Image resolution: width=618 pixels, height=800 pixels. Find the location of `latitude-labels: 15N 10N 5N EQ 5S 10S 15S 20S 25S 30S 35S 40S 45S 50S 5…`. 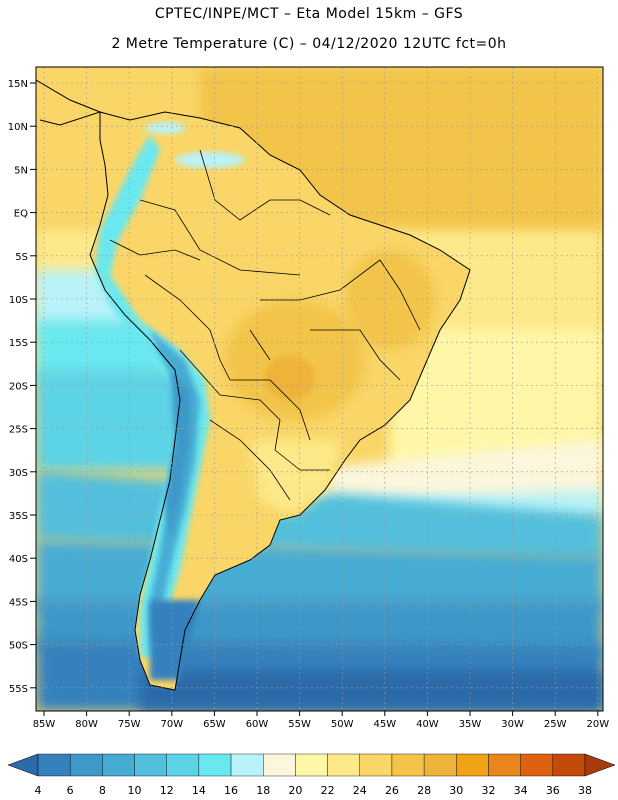

latitude-labels: 15N 10N 5N EQ 5S 10S 15S 20S 25S 30S 35S 40S 45S 50S 5… is located at coordinates (22, 387).